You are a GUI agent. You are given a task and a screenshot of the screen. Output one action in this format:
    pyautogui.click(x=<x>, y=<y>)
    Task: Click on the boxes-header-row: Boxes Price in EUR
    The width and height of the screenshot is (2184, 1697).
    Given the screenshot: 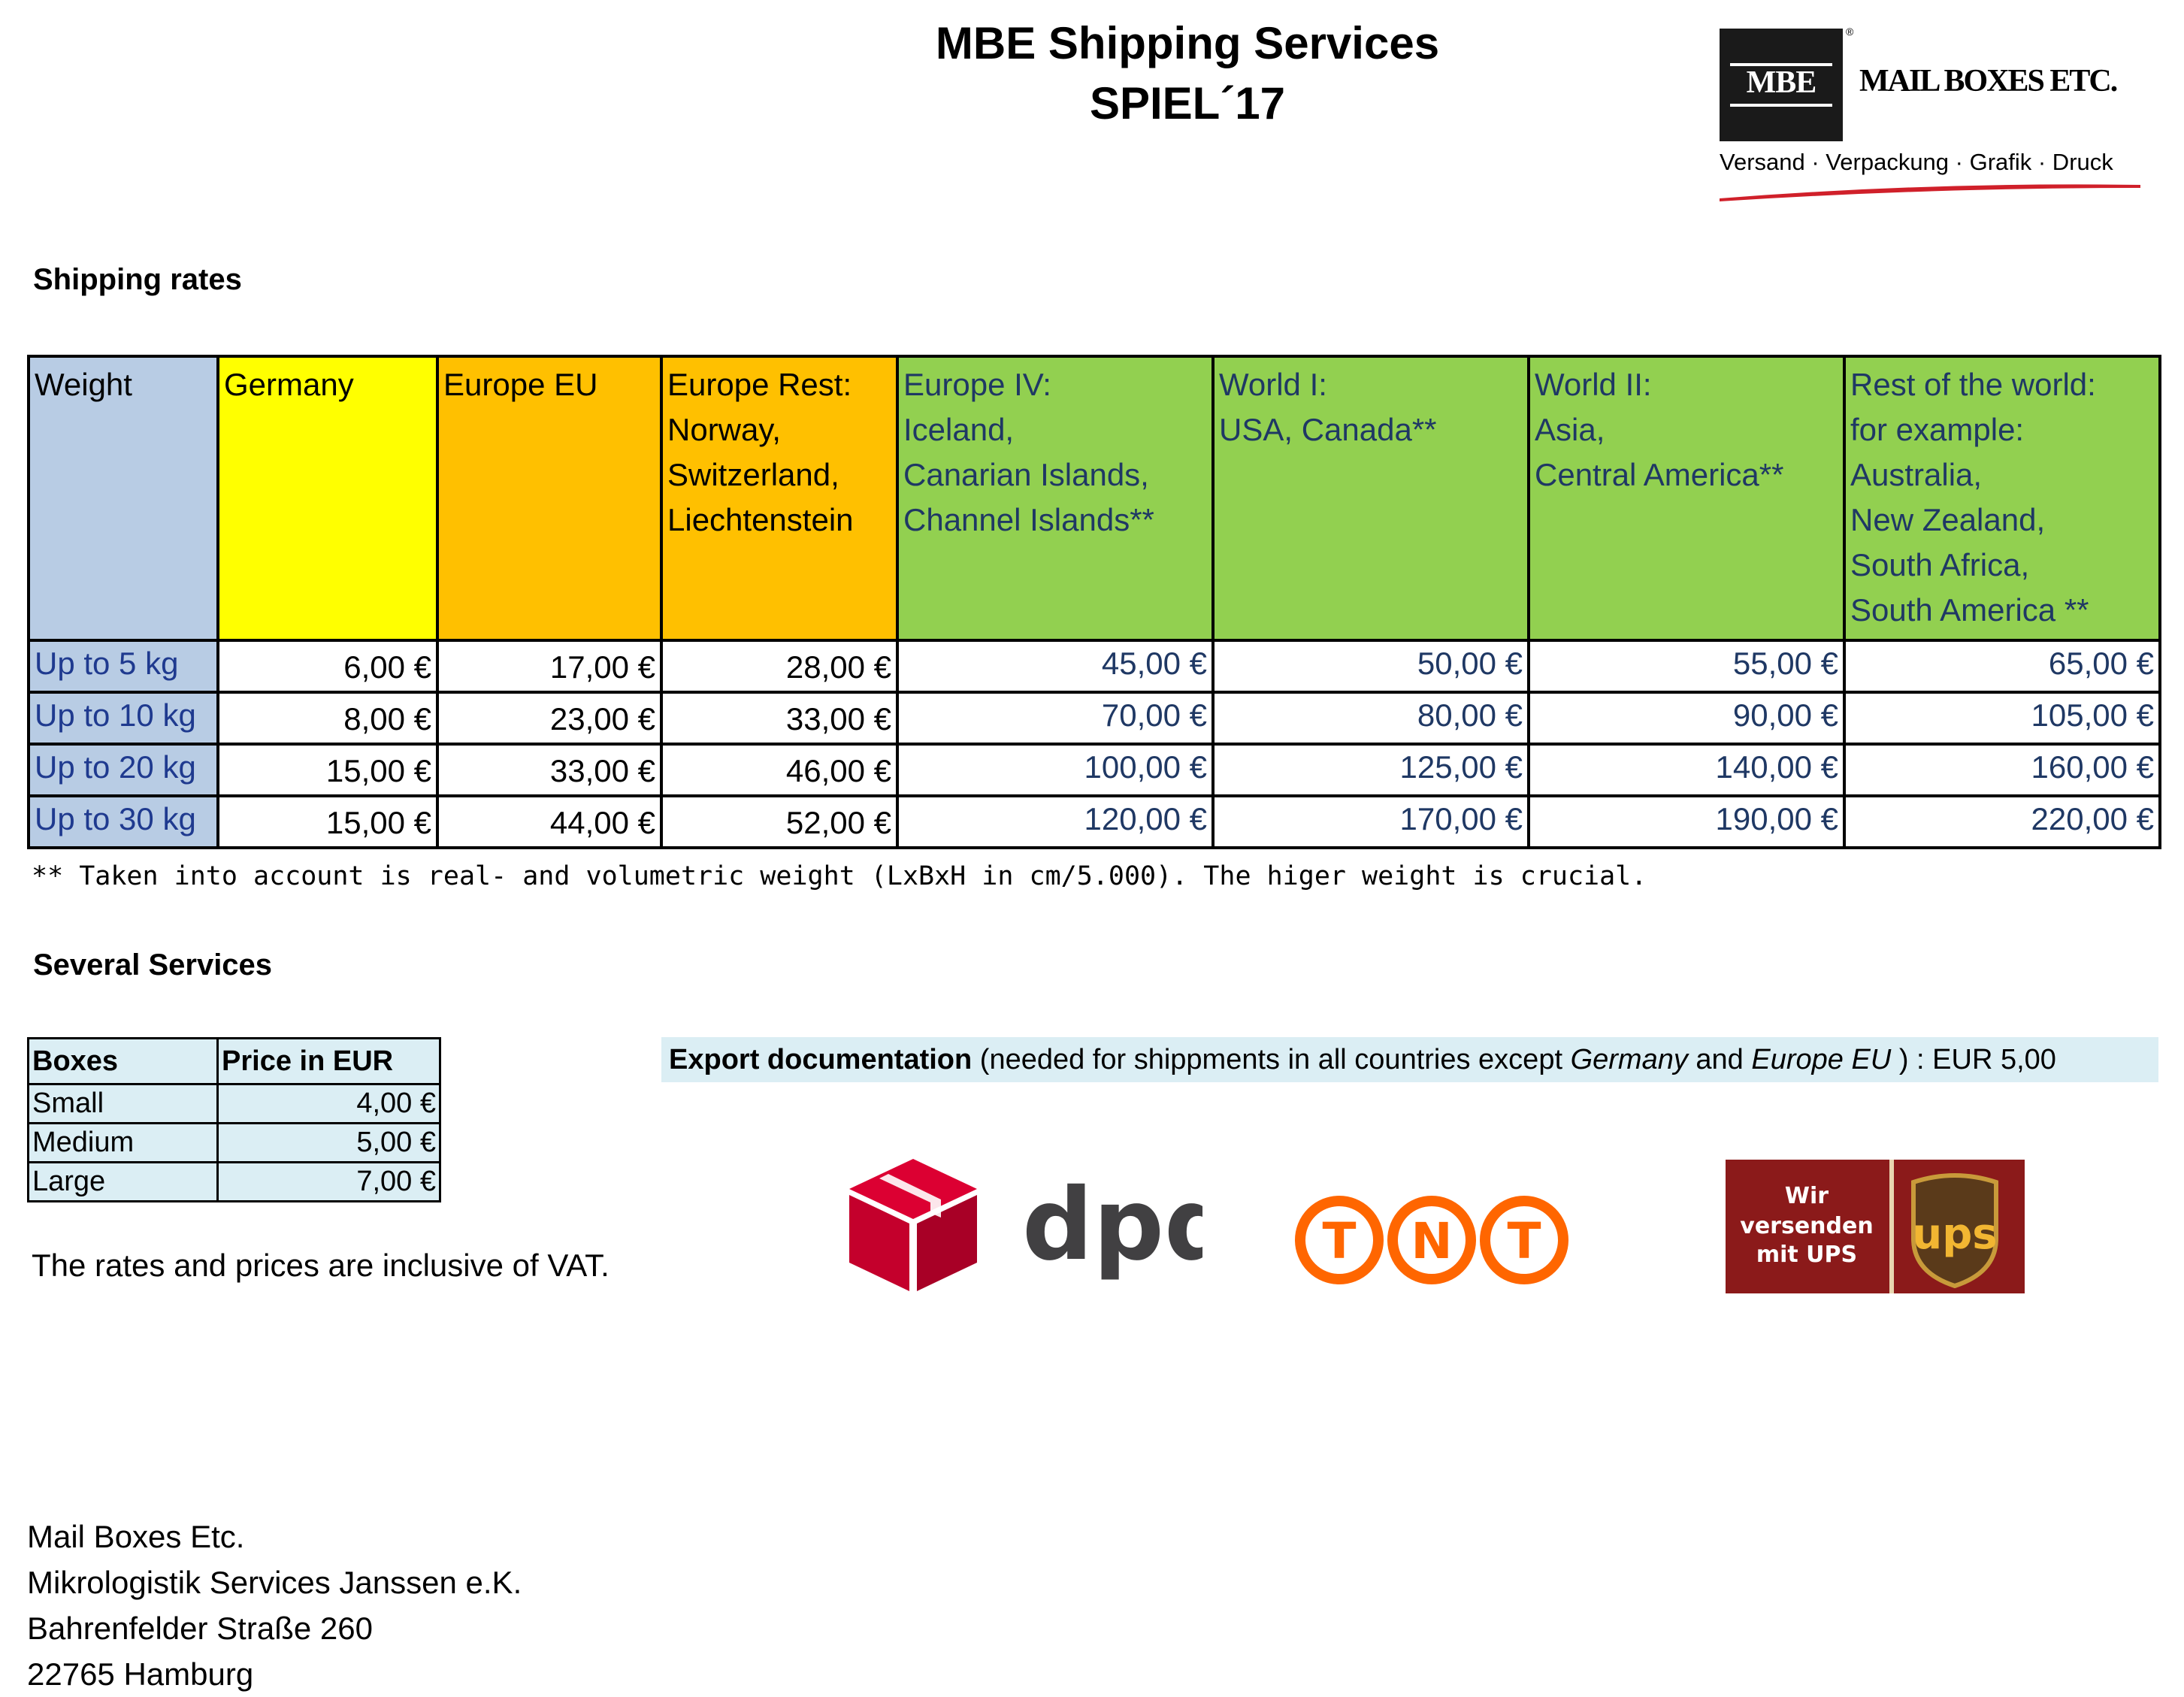 What is the action you would take?
    pyautogui.click(x=234, y=1061)
    